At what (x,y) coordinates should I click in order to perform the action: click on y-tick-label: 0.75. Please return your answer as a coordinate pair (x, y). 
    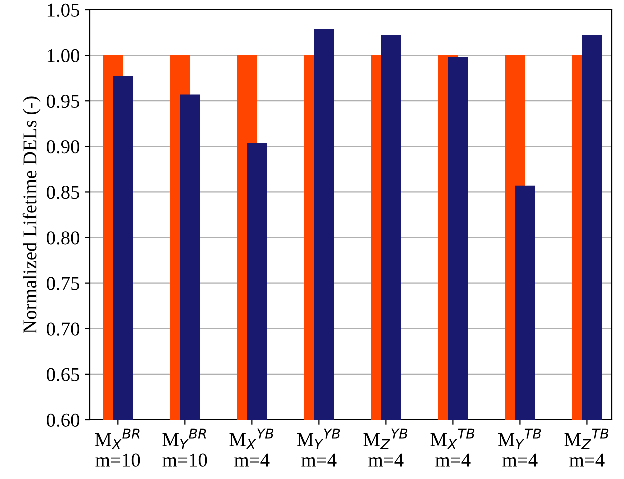
    Looking at the image, I should click on (63, 283).